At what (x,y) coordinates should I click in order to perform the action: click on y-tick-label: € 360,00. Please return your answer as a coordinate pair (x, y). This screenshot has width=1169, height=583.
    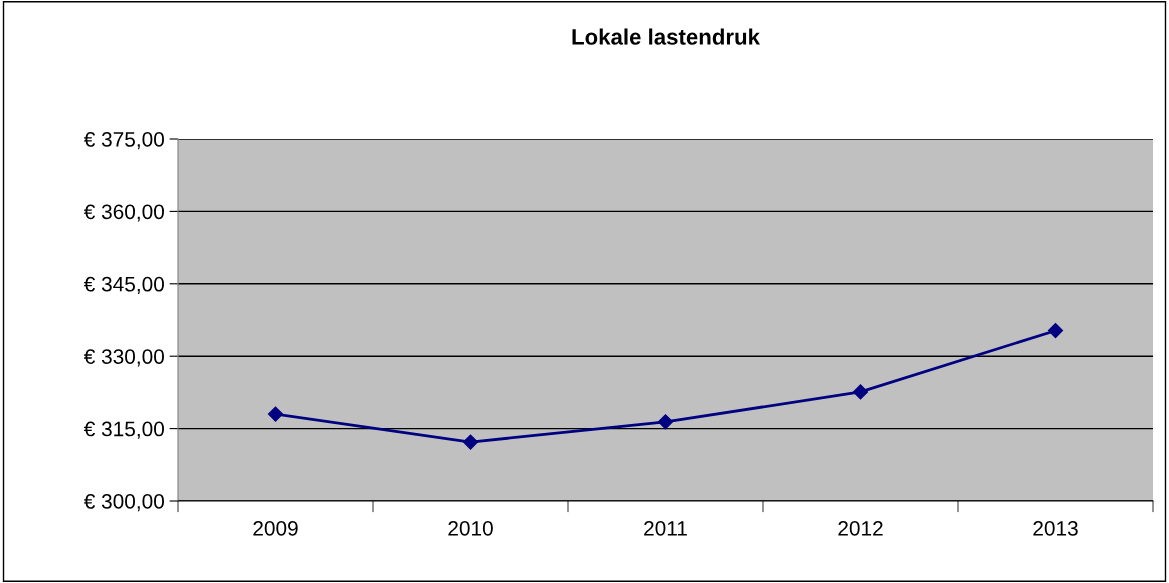
    Looking at the image, I should click on (123, 213).